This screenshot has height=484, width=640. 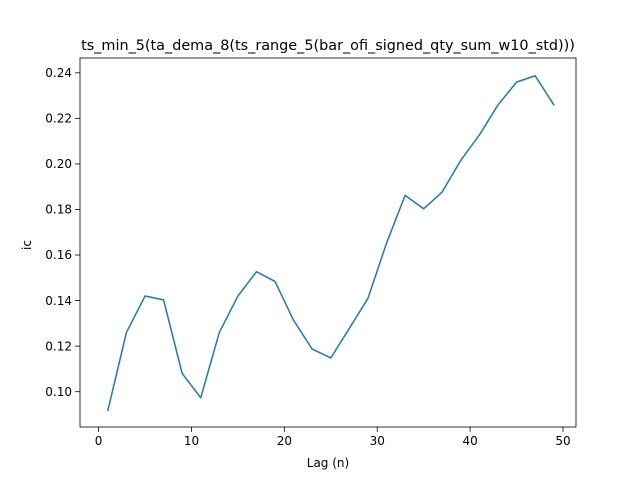 What do you see at coordinates (328, 463) in the screenshot?
I see `x-axis-label: Lag (n)` at bounding box center [328, 463].